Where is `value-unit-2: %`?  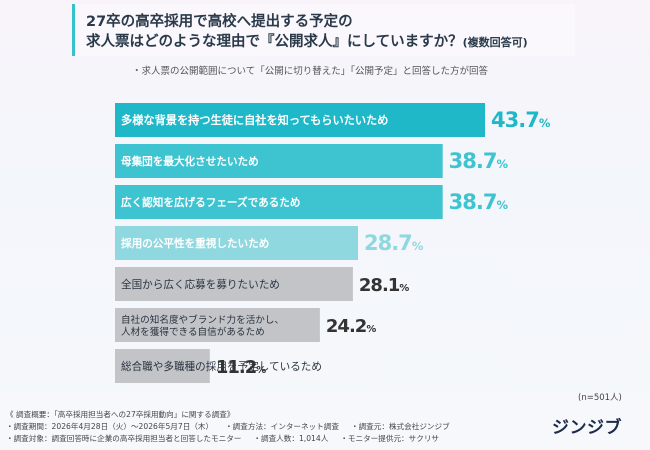
value-unit-2: % is located at coordinates (502, 164).